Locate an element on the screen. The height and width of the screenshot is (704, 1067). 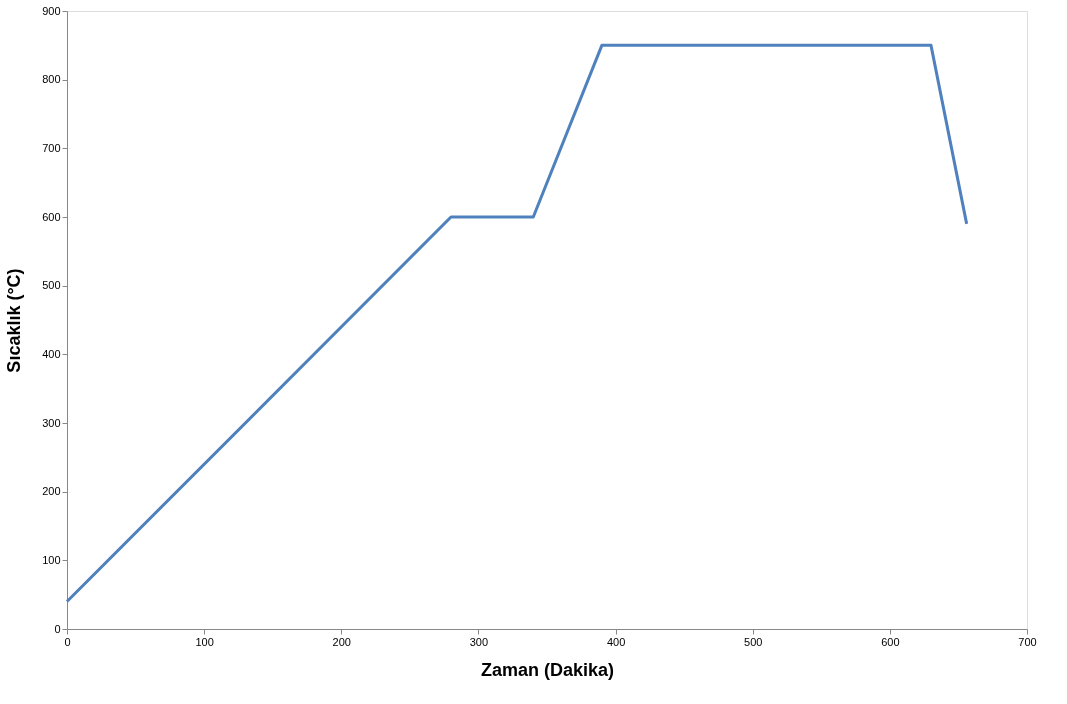
y-tick-label: 300 is located at coordinates (51, 422).